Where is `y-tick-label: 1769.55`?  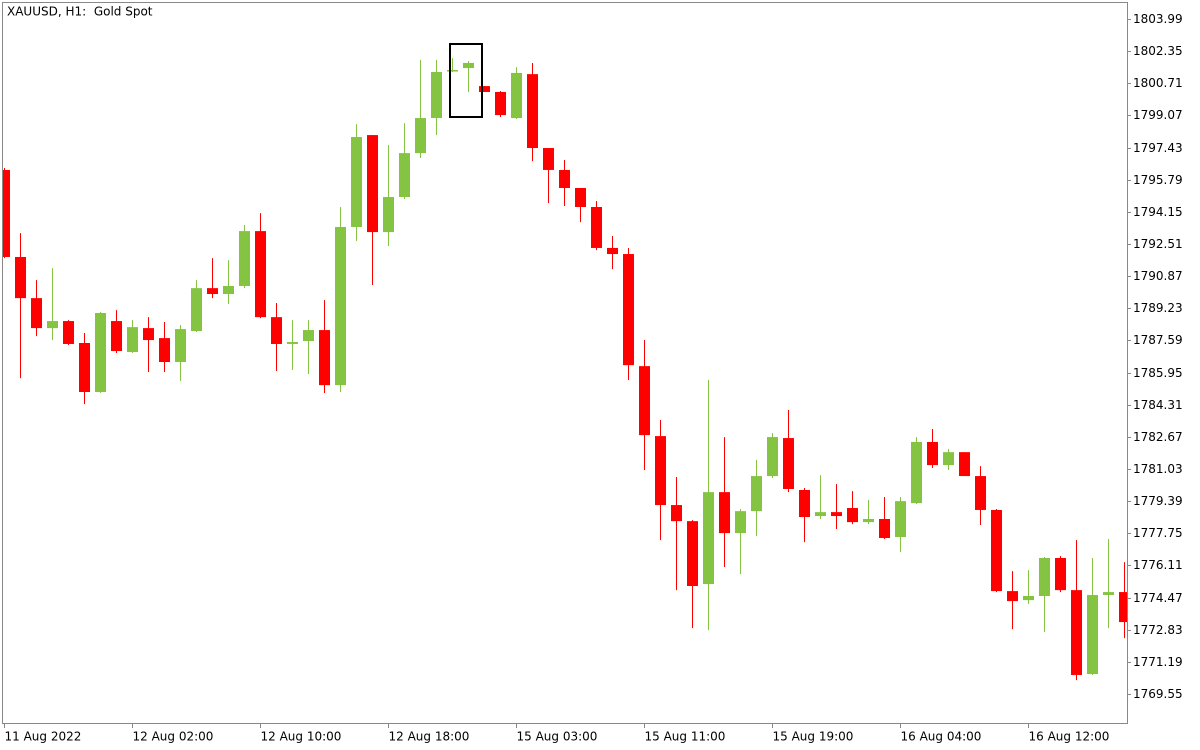 y-tick-label: 1769.55 is located at coordinates (1158, 694).